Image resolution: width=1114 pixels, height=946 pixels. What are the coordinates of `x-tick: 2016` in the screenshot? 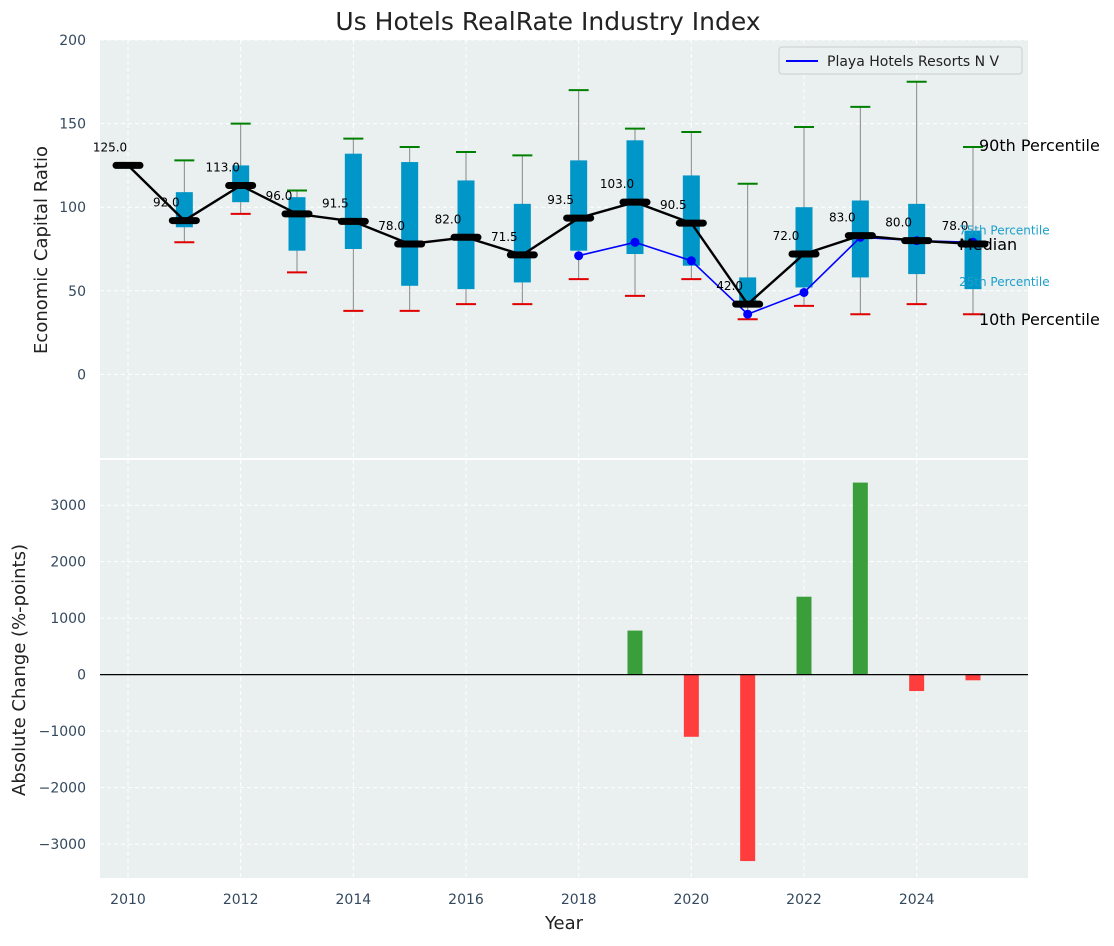 It's located at (466, 900).